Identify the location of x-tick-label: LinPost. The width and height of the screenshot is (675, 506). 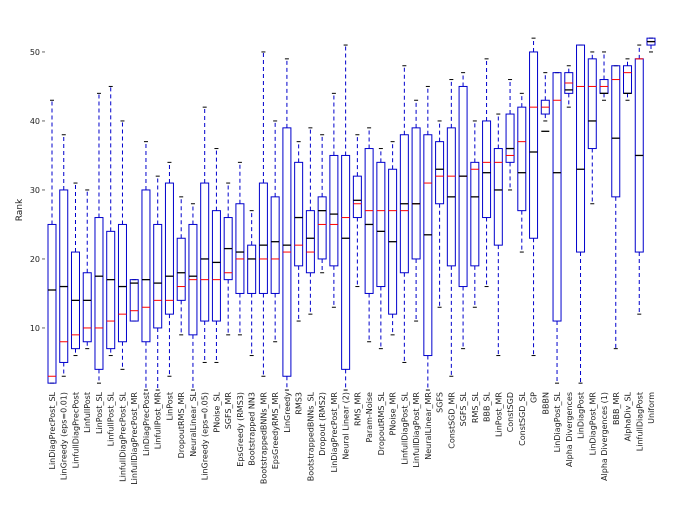
(169, 406).